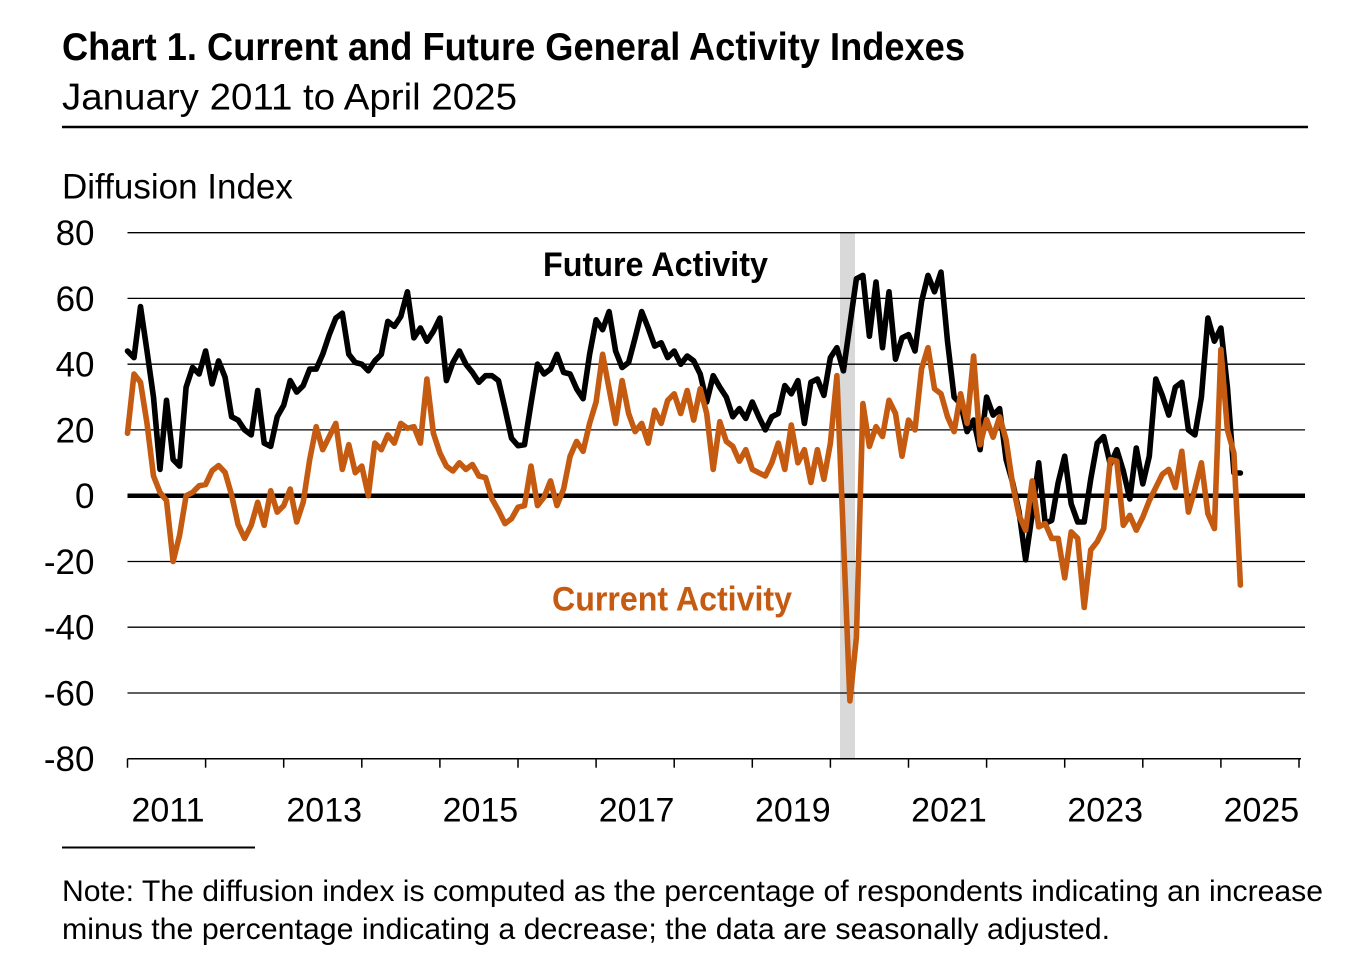  I want to click on svg-text: -60, so click(69, 694).